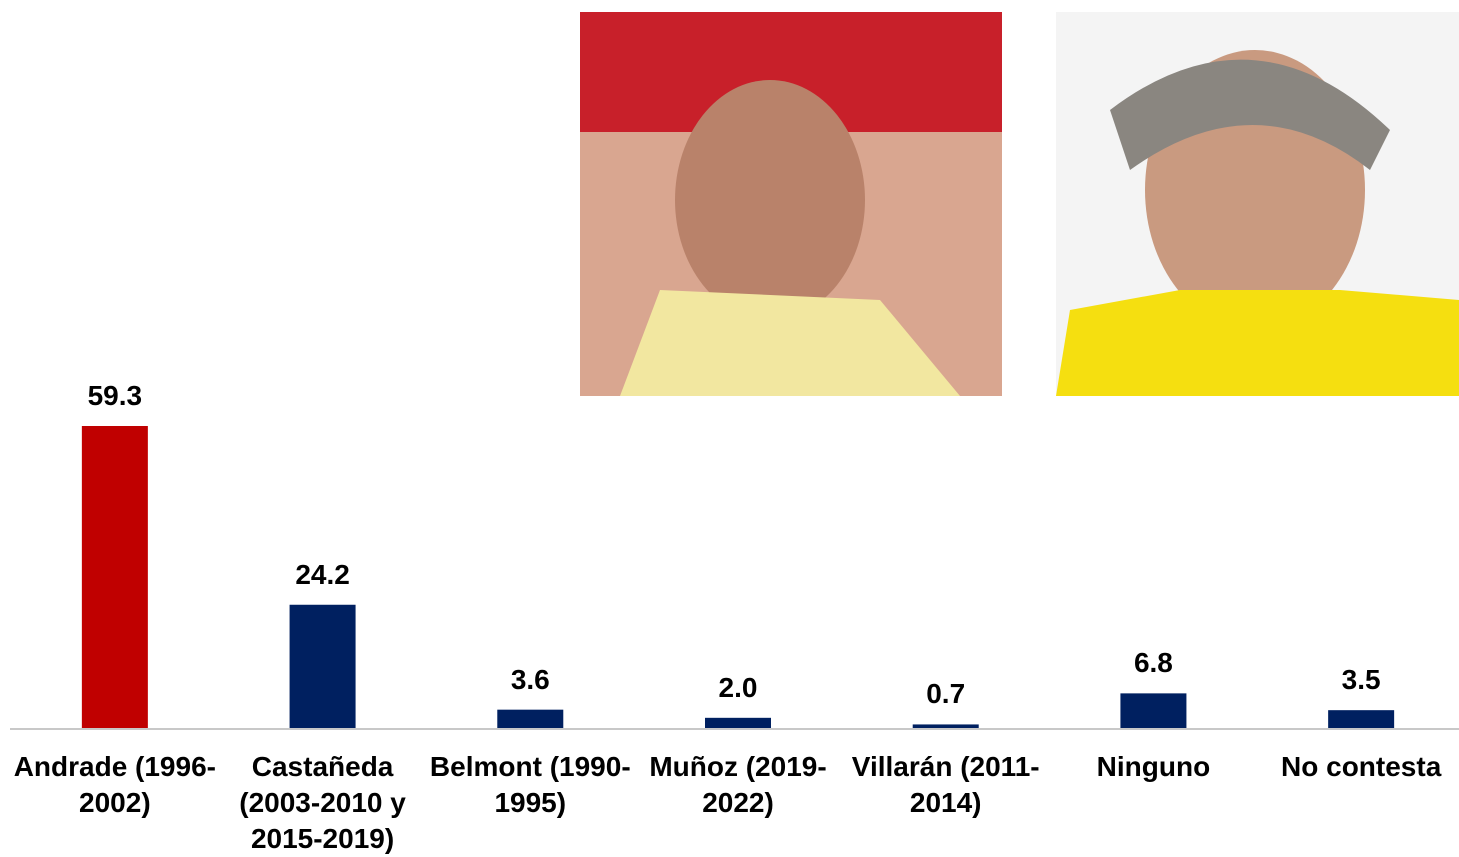 The width and height of the screenshot is (1459, 857). I want to click on photo-face, so click(770, 200).